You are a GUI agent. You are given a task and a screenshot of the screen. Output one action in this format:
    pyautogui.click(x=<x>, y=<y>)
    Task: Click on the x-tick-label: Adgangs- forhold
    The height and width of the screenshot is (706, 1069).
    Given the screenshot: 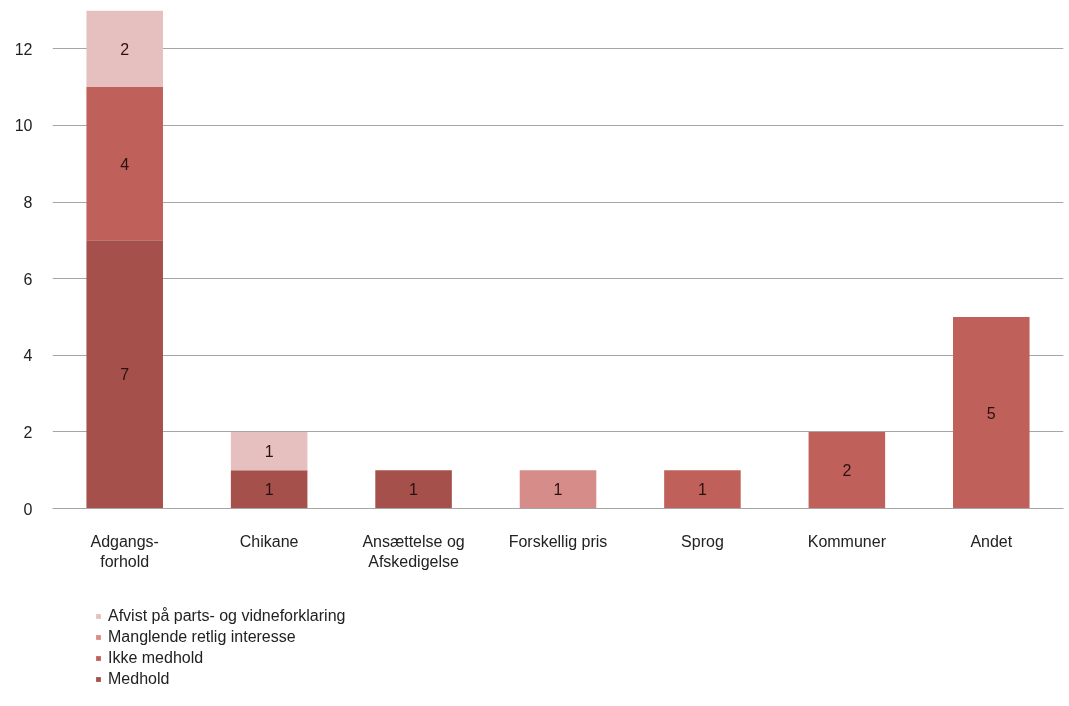 What is the action you would take?
    pyautogui.click(x=124, y=551)
    